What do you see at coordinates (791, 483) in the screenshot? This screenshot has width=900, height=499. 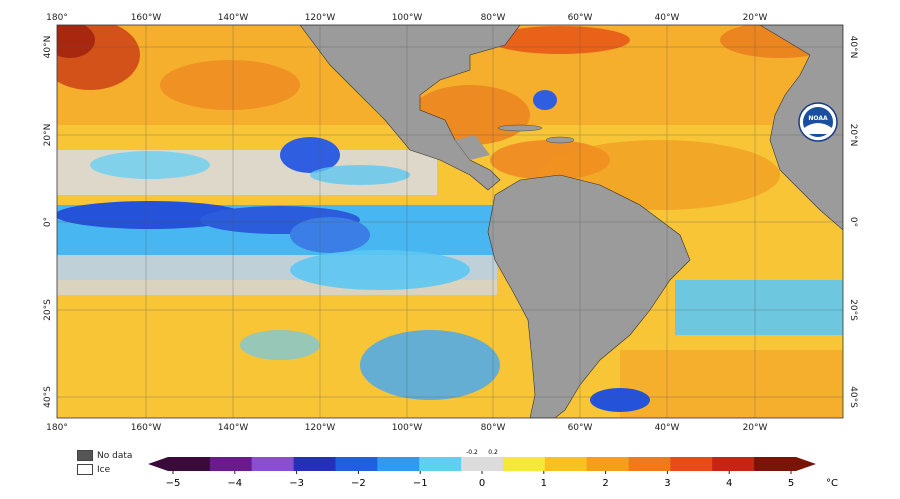 I see `colorbar-tick-label: 5` at bounding box center [791, 483].